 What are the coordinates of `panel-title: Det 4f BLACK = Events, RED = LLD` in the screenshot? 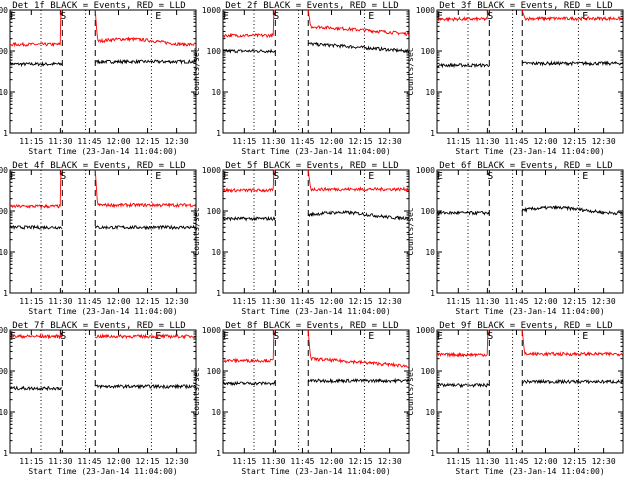 It's located at (98, 166).